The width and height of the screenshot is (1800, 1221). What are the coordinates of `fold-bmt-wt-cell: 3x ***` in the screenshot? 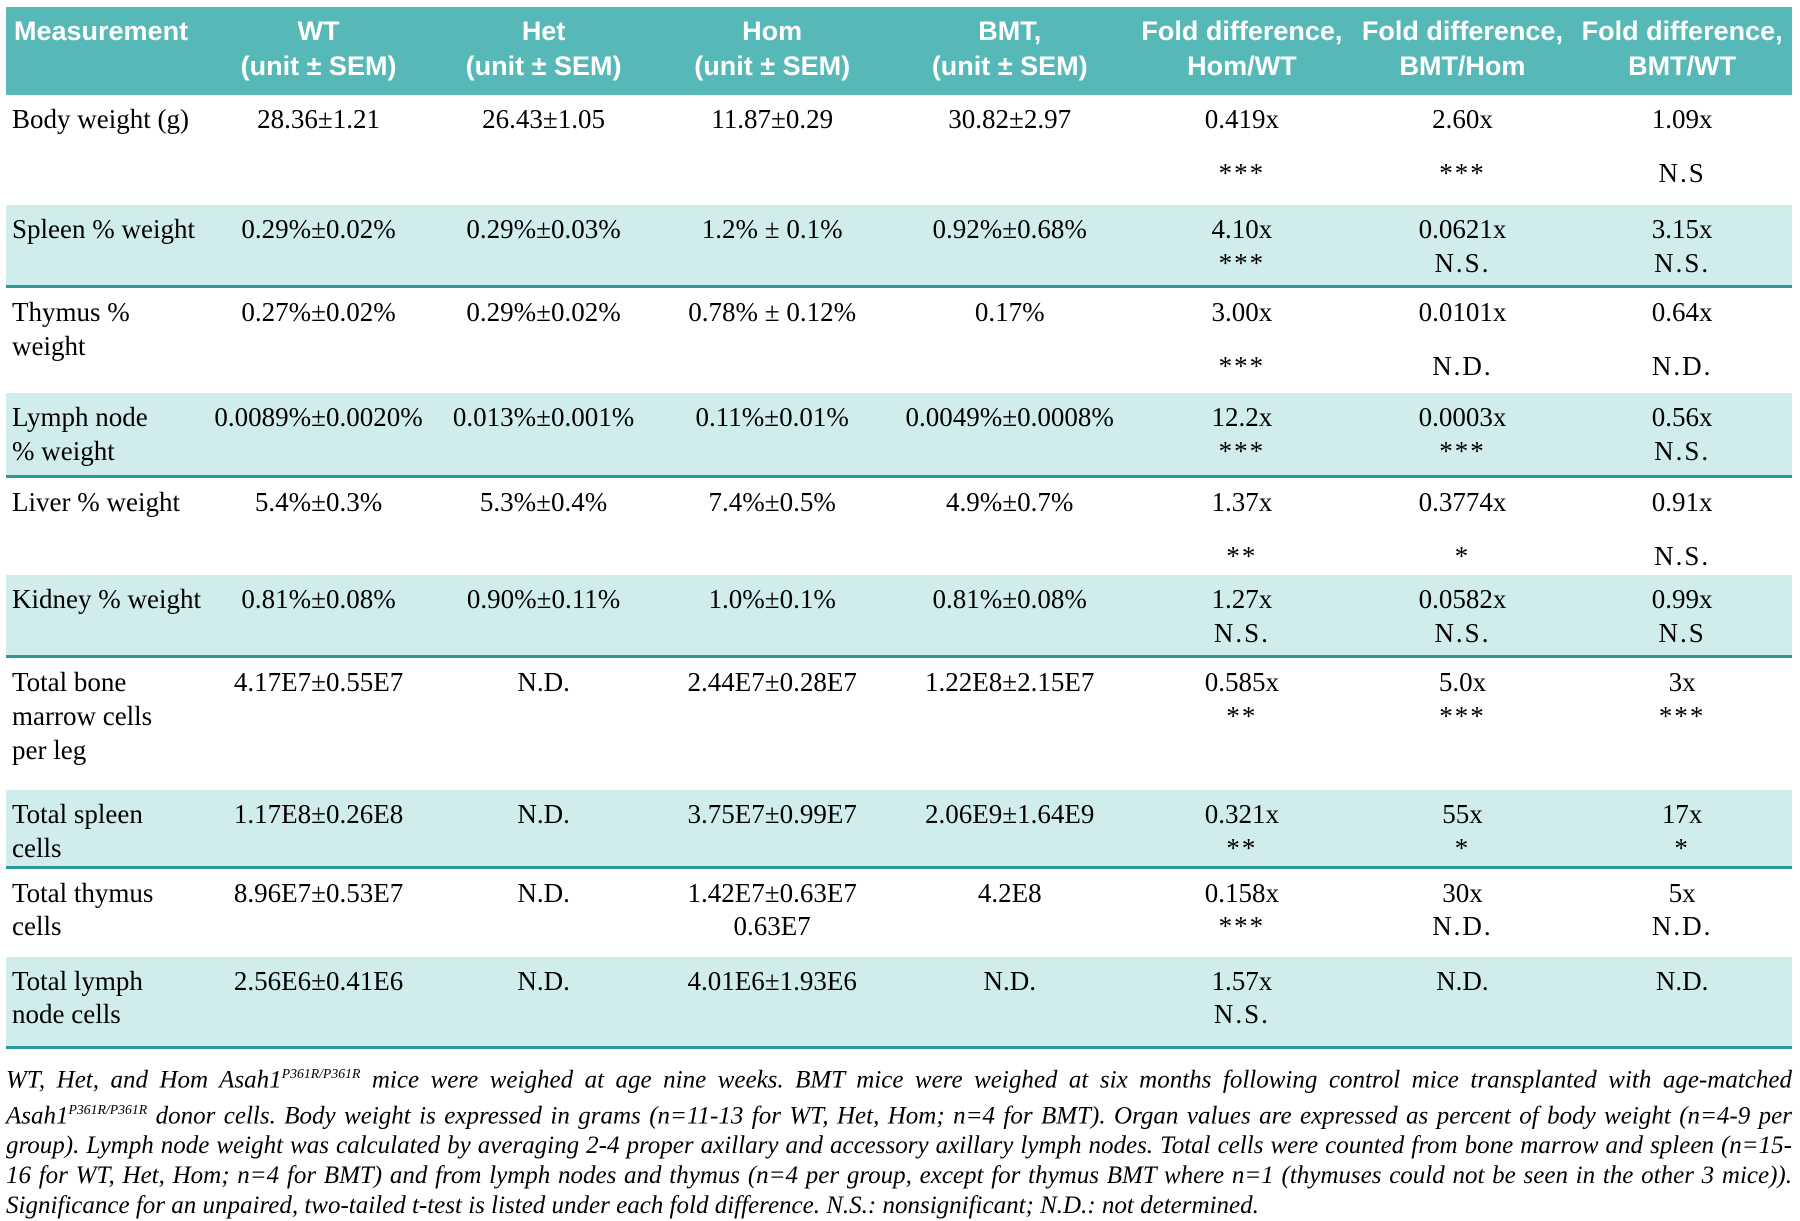 It's located at (1682, 728).